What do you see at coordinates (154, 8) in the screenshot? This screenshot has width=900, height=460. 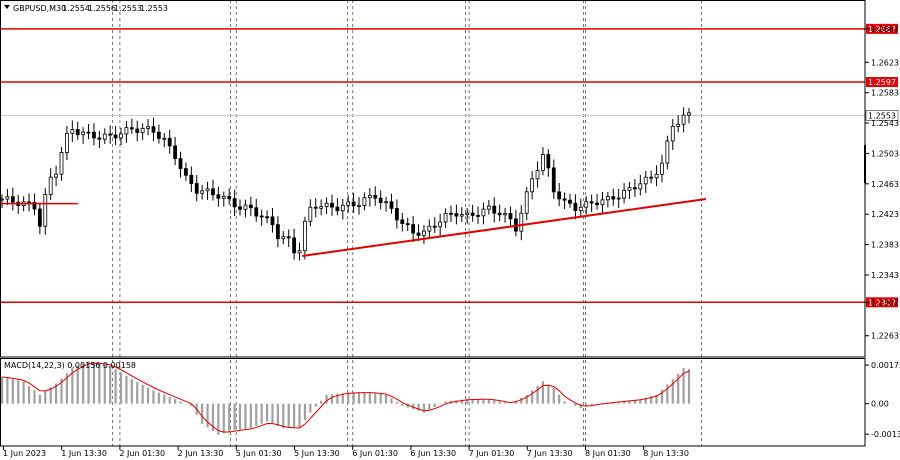 I see `ohlc-close: 1.2553` at bounding box center [154, 8].